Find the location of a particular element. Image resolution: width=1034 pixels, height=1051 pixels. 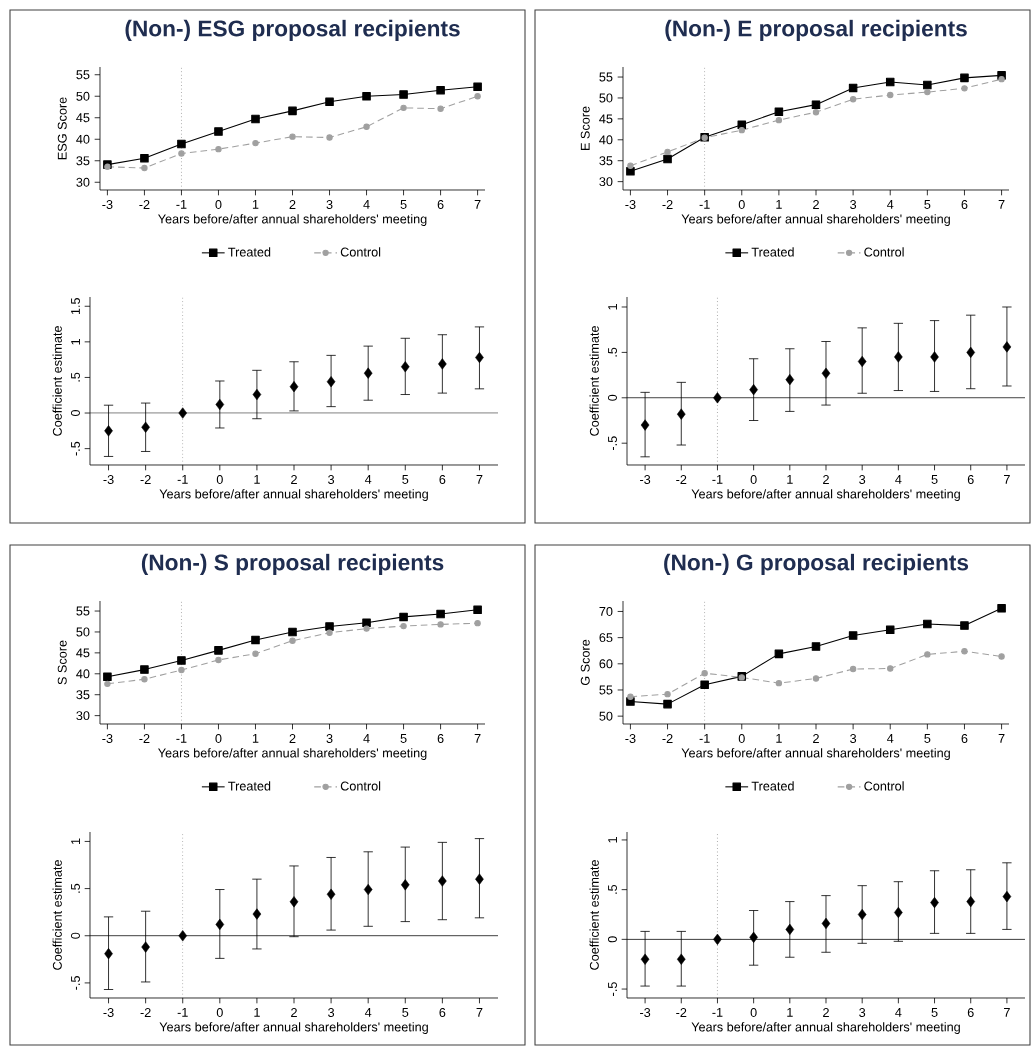

chart-title: (Non-) G proposal recipients is located at coordinates (816, 564).